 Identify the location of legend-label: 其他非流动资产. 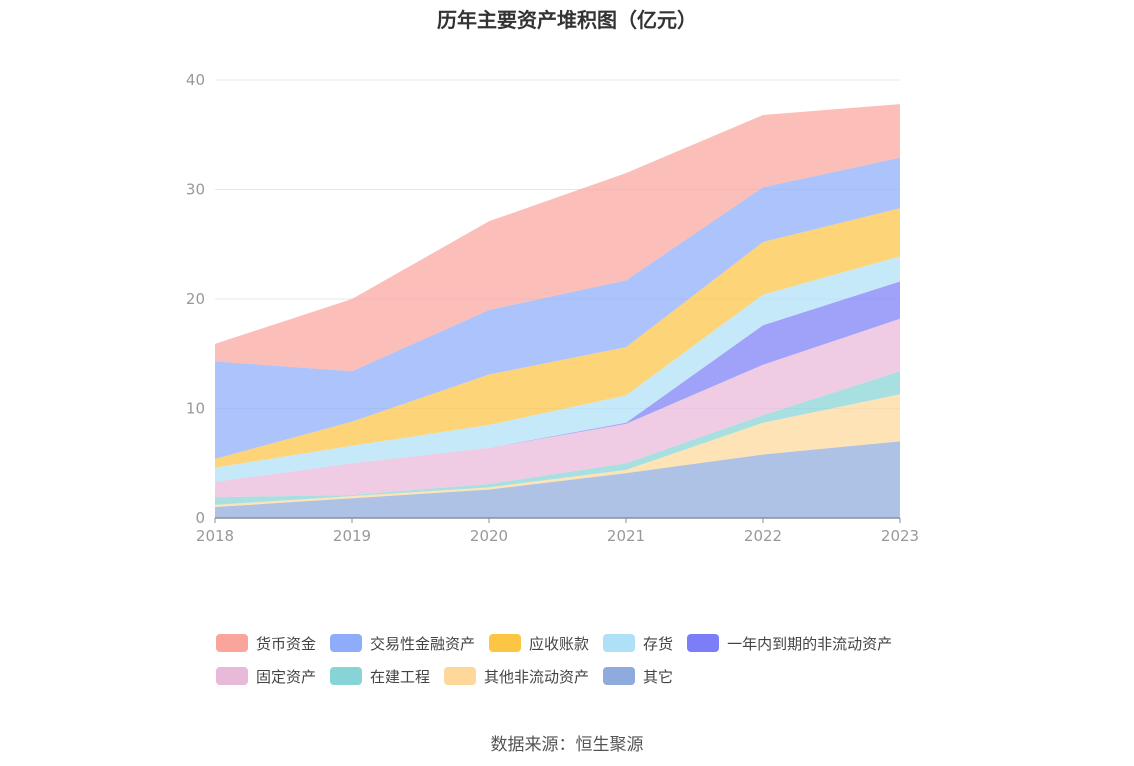
(537, 676).